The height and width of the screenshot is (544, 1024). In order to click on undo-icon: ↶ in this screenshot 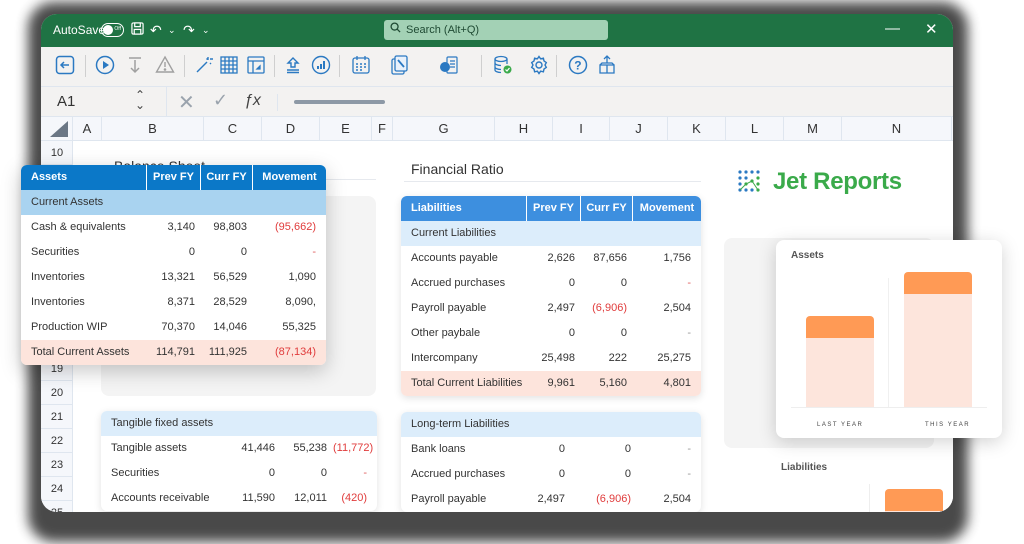, I will do `click(156, 30)`.